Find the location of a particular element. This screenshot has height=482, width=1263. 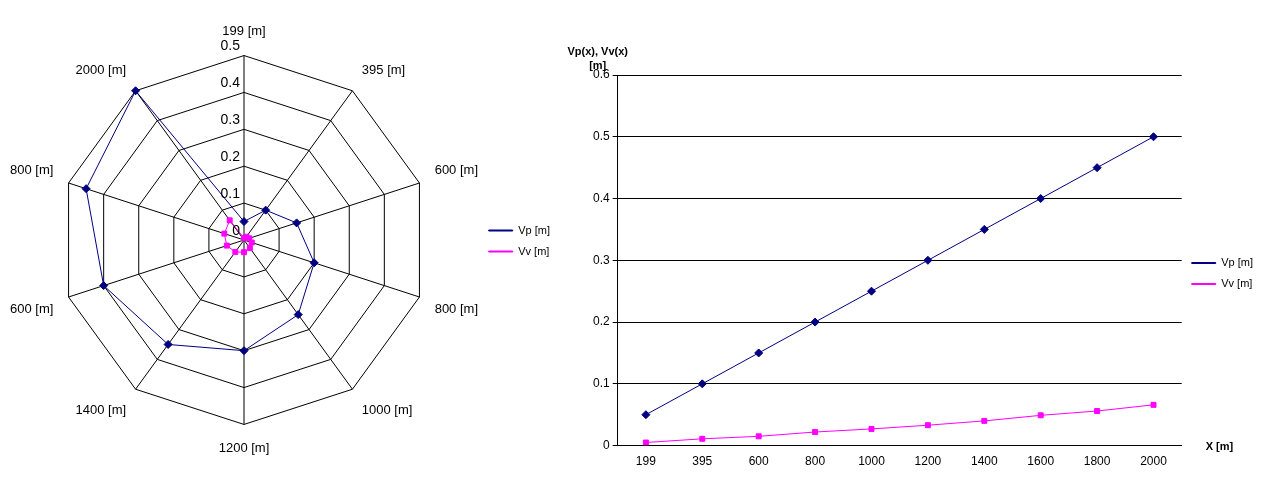

x-tick-label: 395 is located at coordinates (702, 461).